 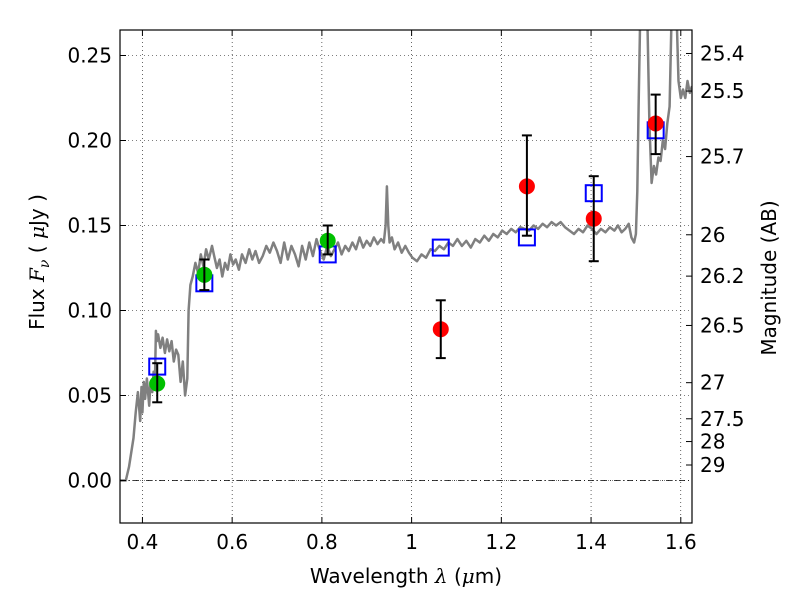 What do you see at coordinates (89, 396) in the screenshot?
I see `y-tick-label: 0.05` at bounding box center [89, 396].